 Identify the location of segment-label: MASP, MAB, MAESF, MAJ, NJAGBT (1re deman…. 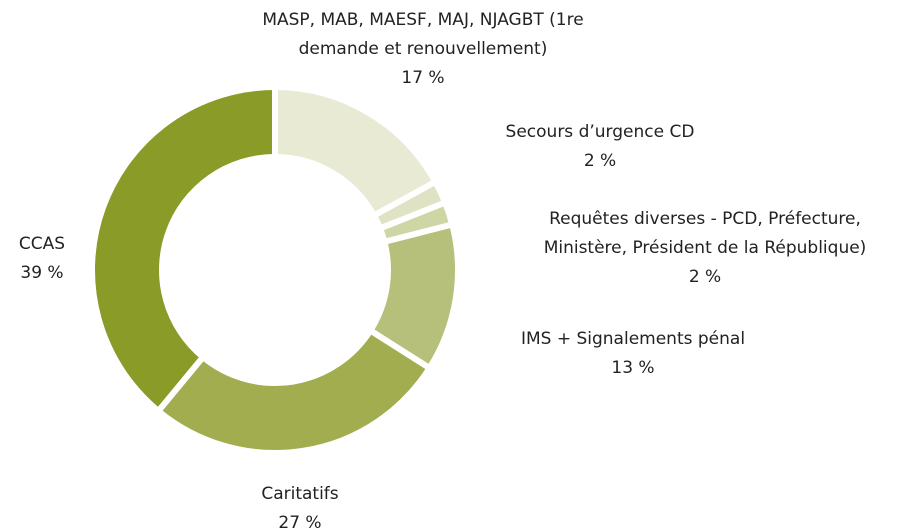
(423, 49).